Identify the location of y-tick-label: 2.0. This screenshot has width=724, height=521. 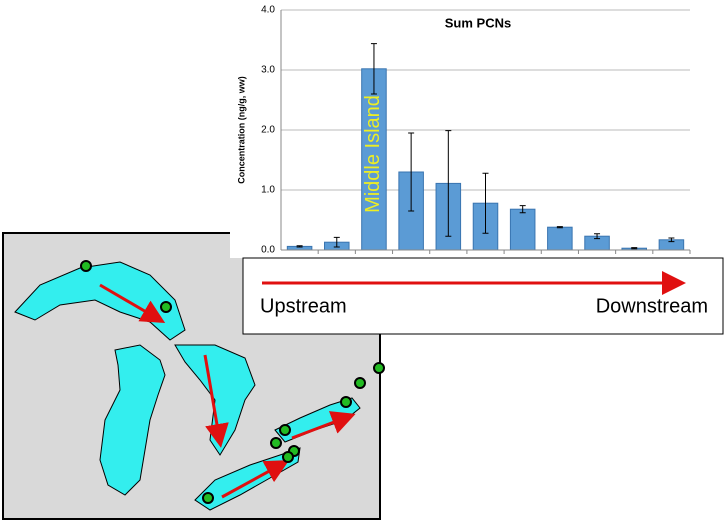
(268, 130).